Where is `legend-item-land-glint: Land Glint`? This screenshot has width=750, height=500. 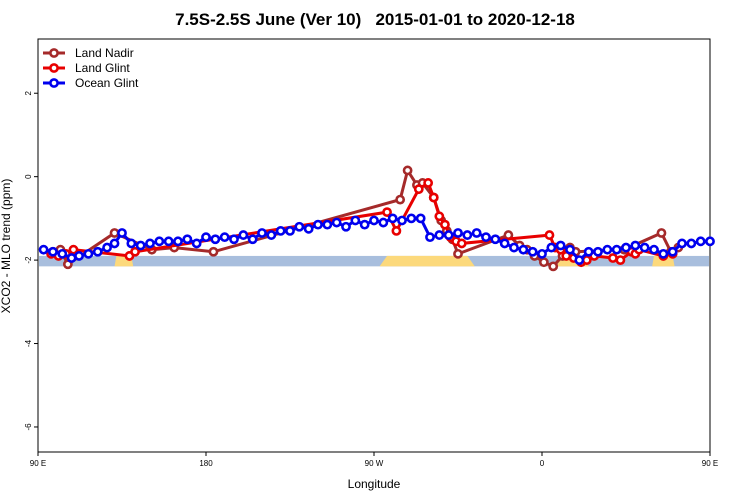
legend-item-land-glint: Land Glint is located at coordinates (86, 68).